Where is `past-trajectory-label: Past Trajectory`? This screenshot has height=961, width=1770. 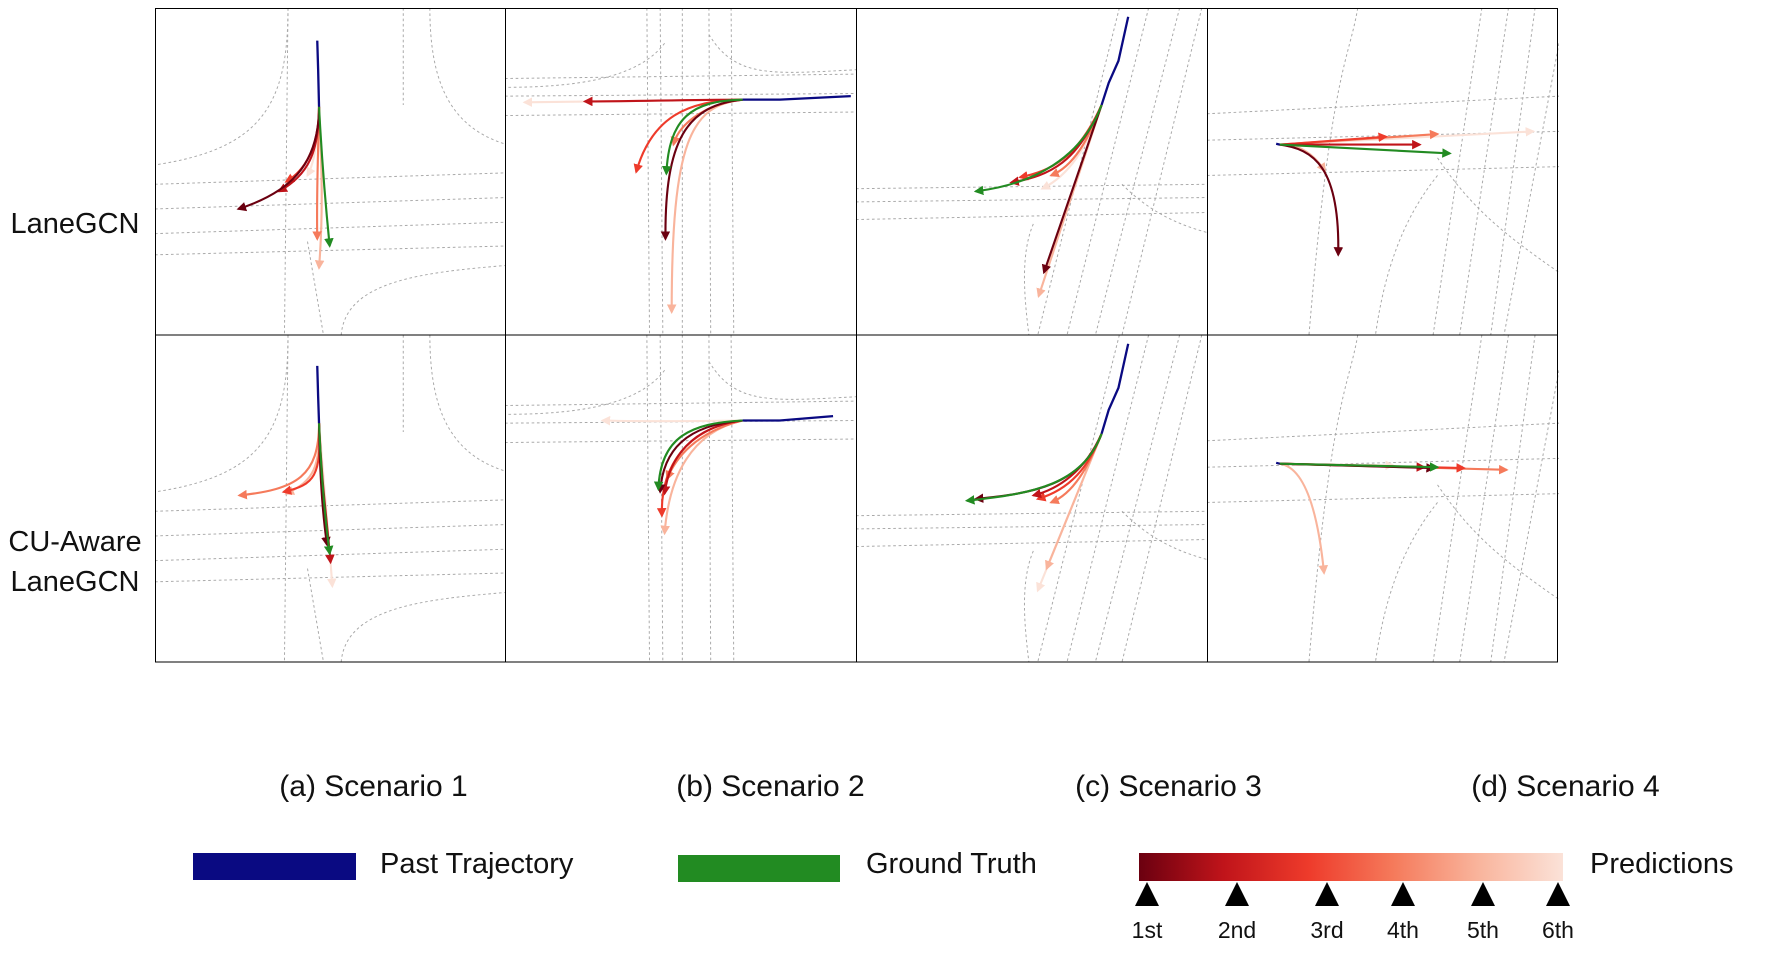 past-trajectory-label: Past Trajectory is located at coordinates (477, 864).